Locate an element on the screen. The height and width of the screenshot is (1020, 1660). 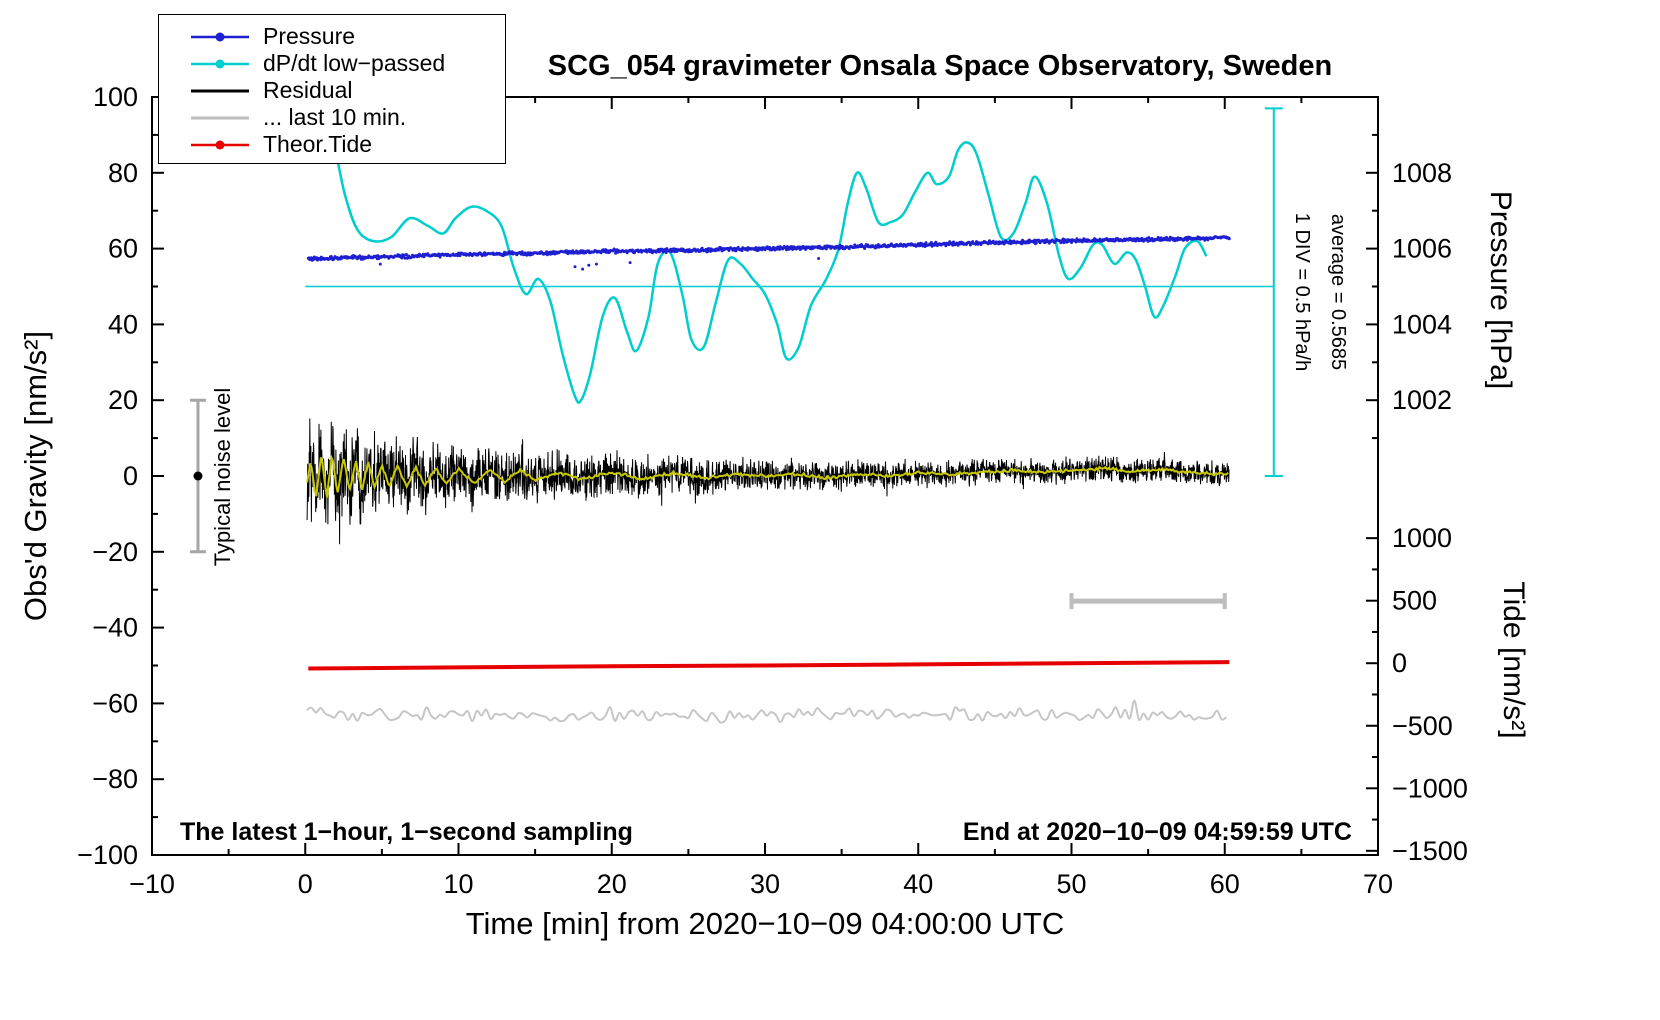
end-time-note: End at 2020−10−09 04:59:59 UTC is located at coordinates (1157, 832).